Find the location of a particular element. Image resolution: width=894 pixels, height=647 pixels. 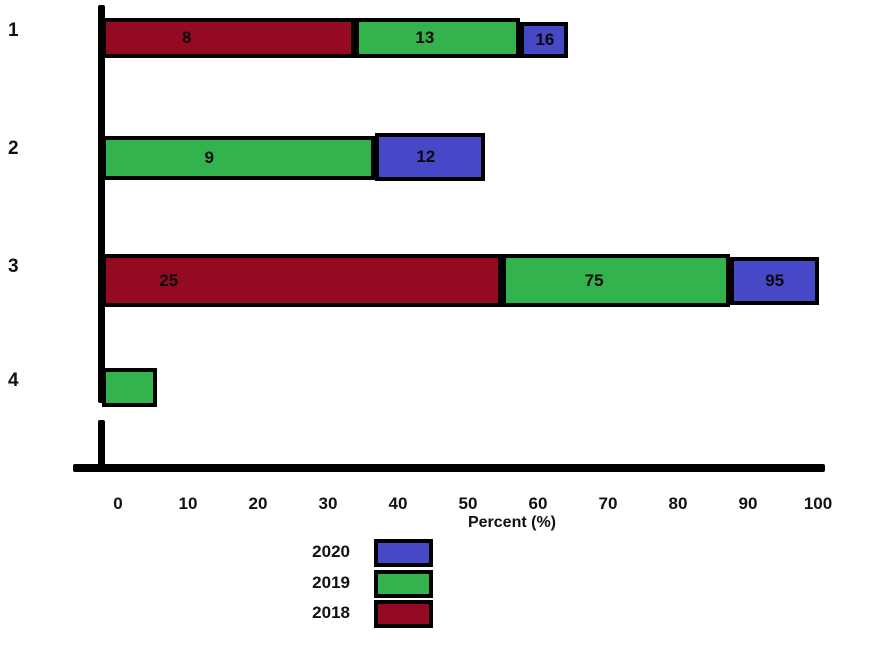

y-axis is located at coordinates (101, 204).